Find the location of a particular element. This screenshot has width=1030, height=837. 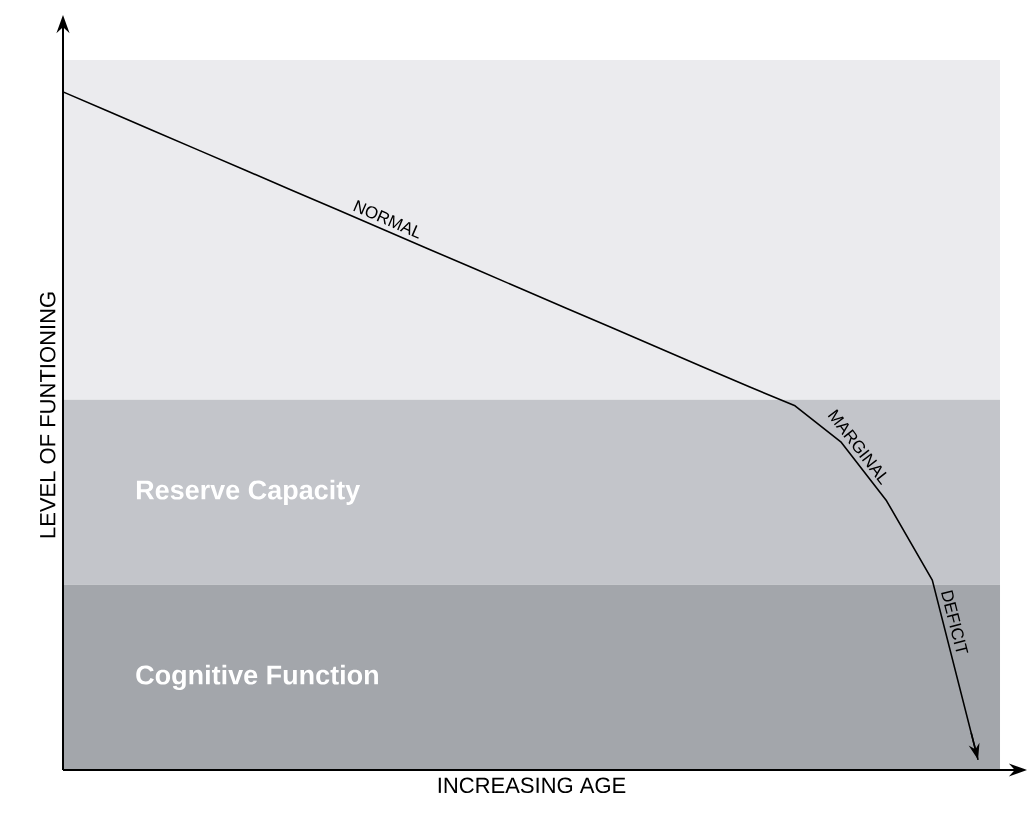

annotation: DEFICIT is located at coordinates (955, 621).